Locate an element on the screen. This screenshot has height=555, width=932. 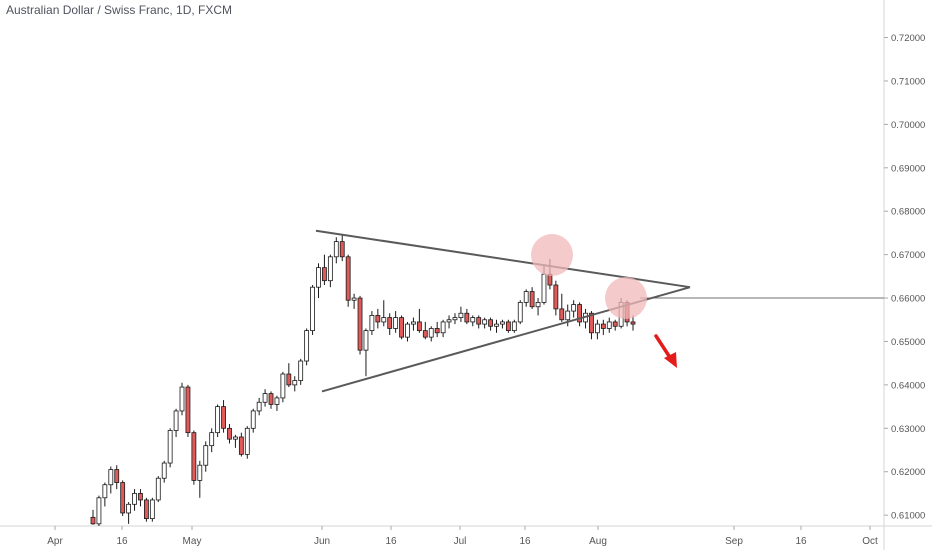
y-tick-label: 0.70000 is located at coordinates (908, 125).